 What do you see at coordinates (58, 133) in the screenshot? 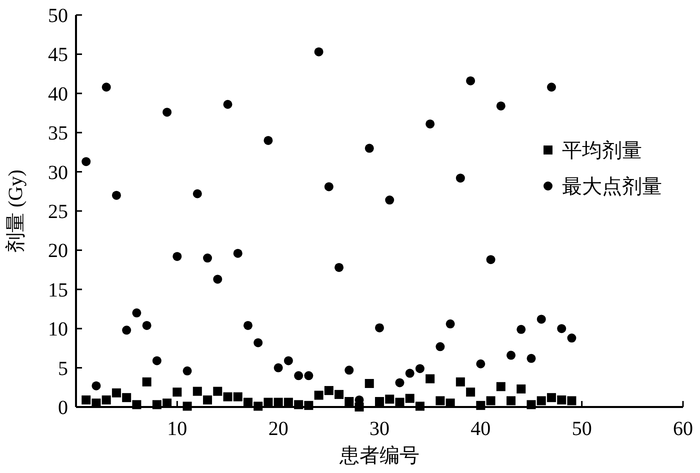
I see `y-tick-label: 35` at bounding box center [58, 133].